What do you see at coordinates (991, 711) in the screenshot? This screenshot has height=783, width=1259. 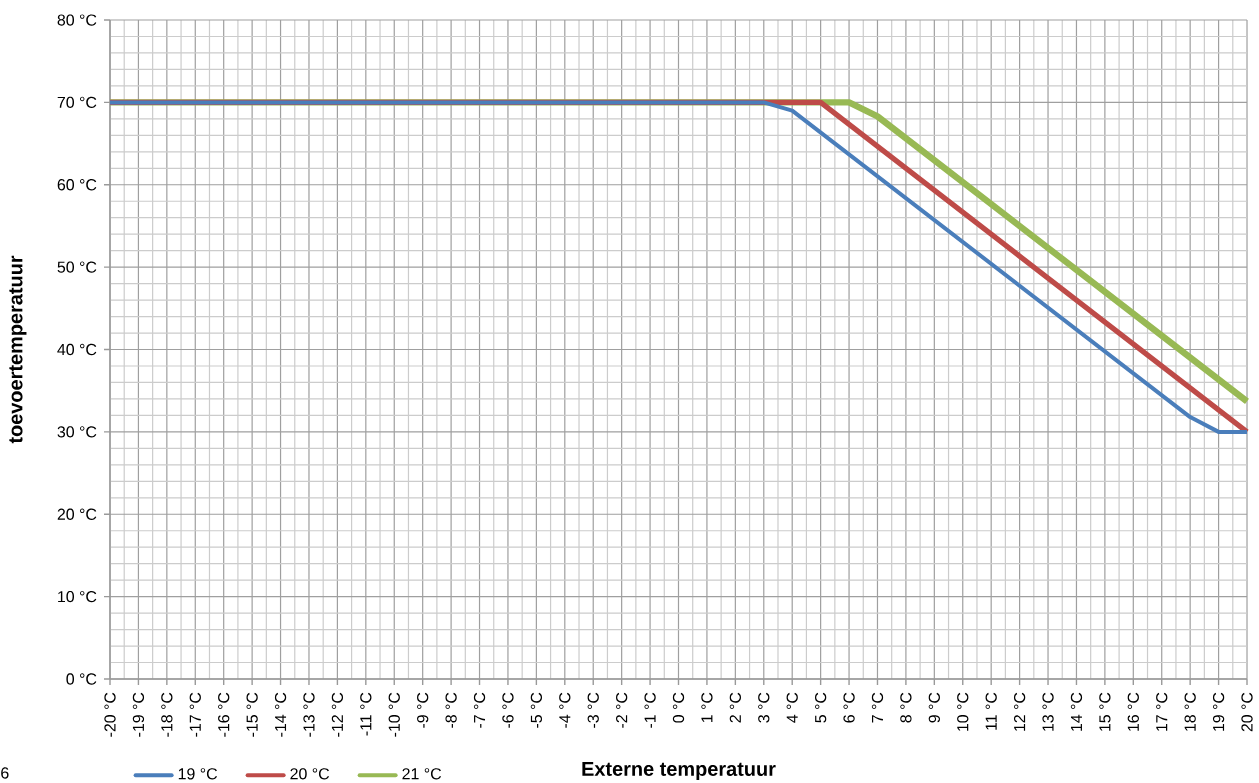 I see `x-tick-label: 11 °C` at bounding box center [991, 711].